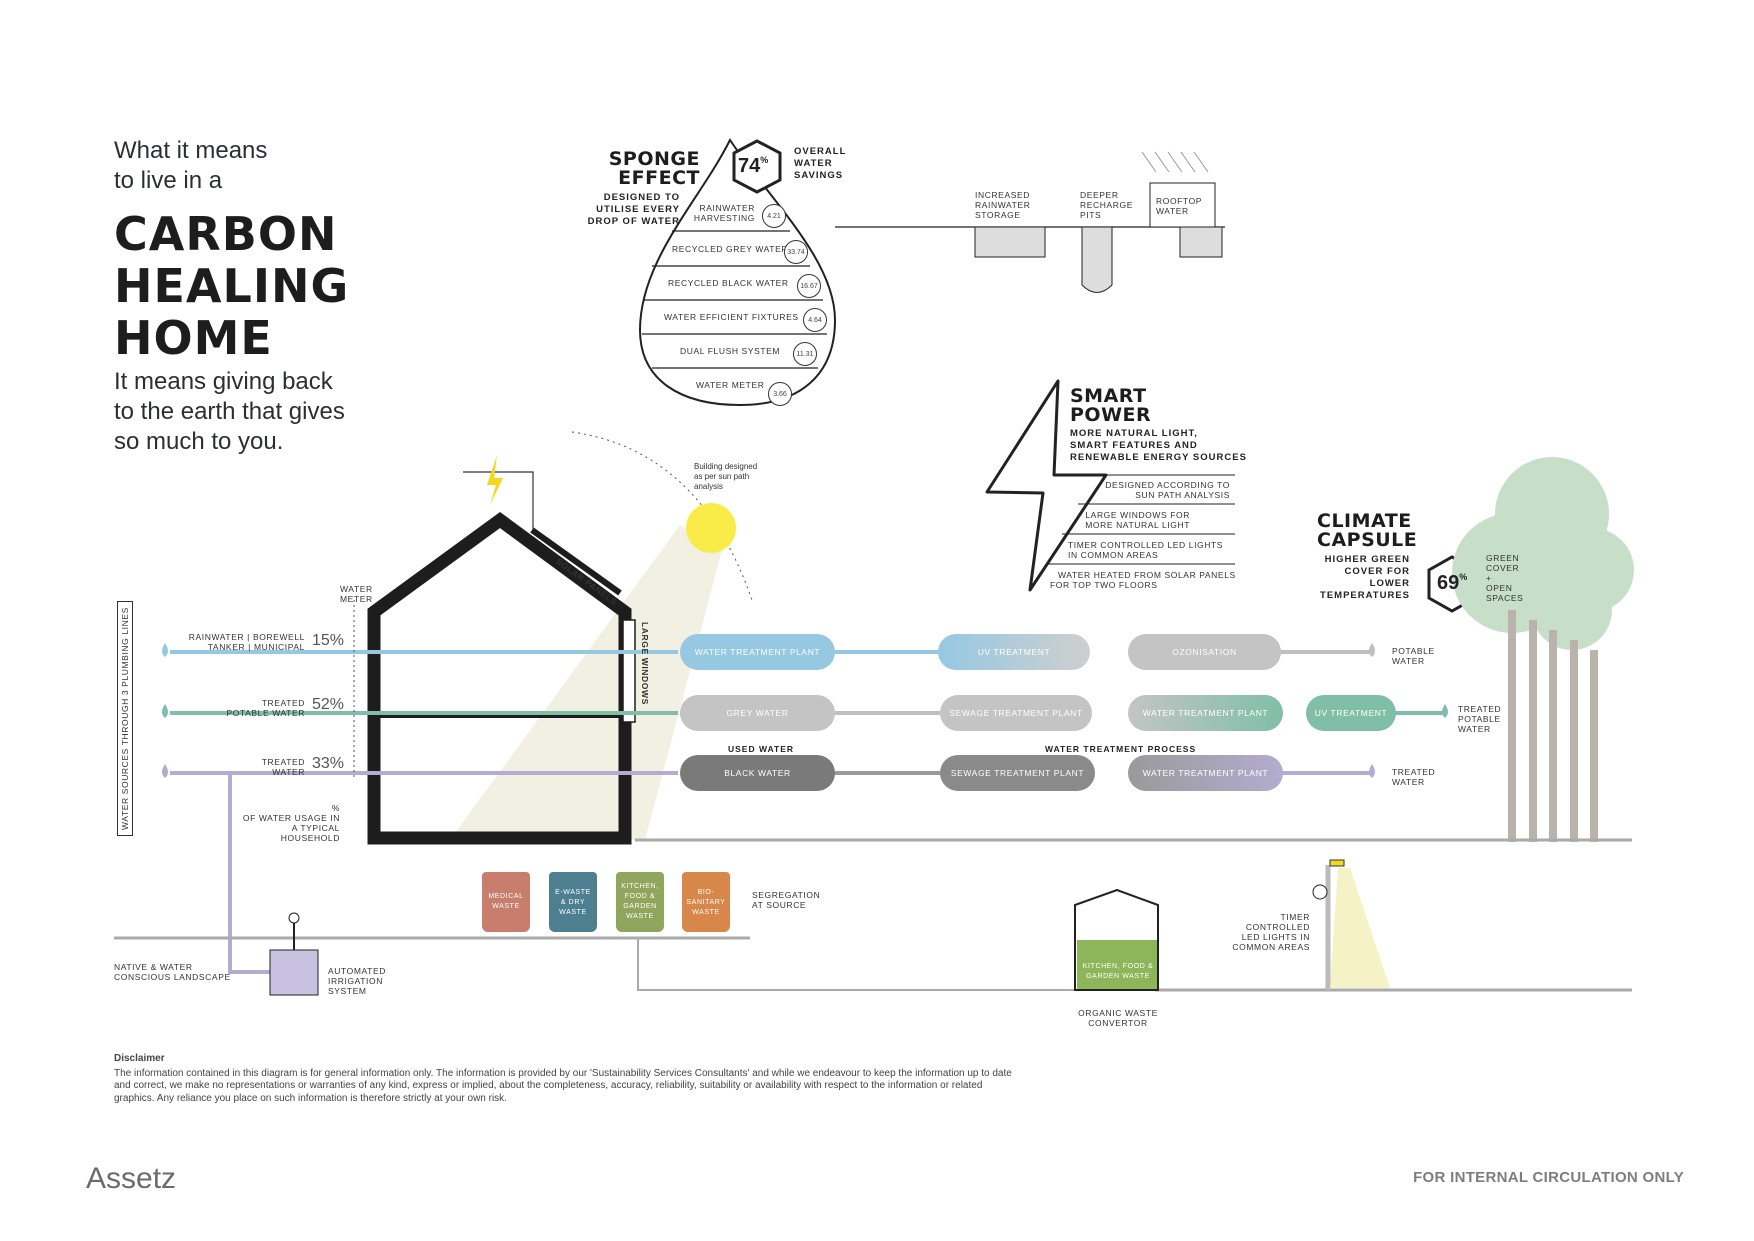  I want to click on sponge-percent-sign: %, so click(764, 160).